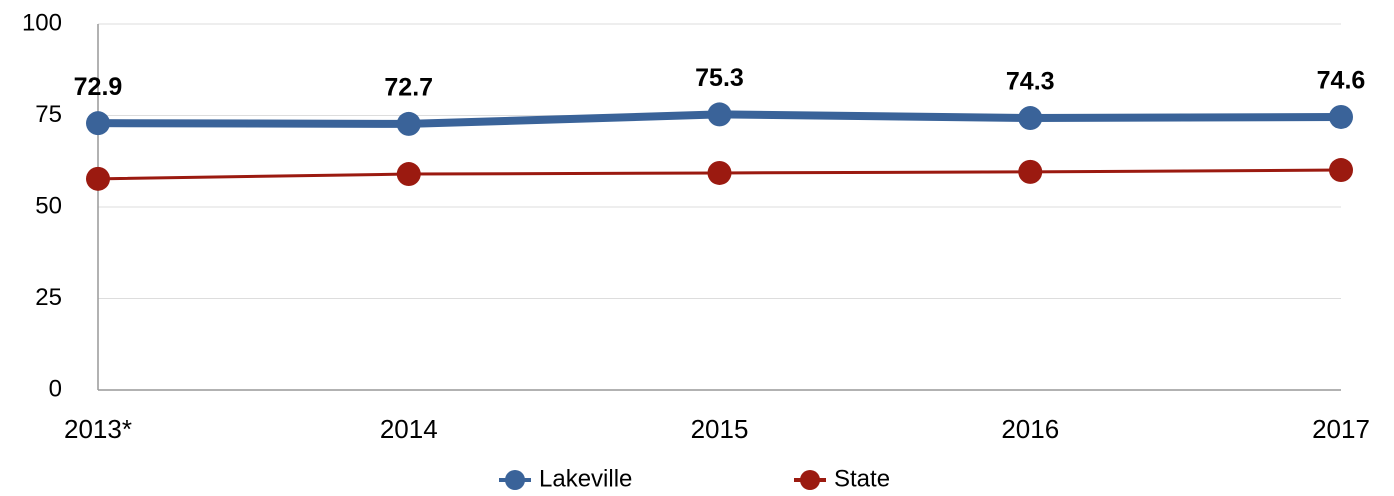  What do you see at coordinates (409, 429) in the screenshot?
I see `x-tick-label: 2014` at bounding box center [409, 429].